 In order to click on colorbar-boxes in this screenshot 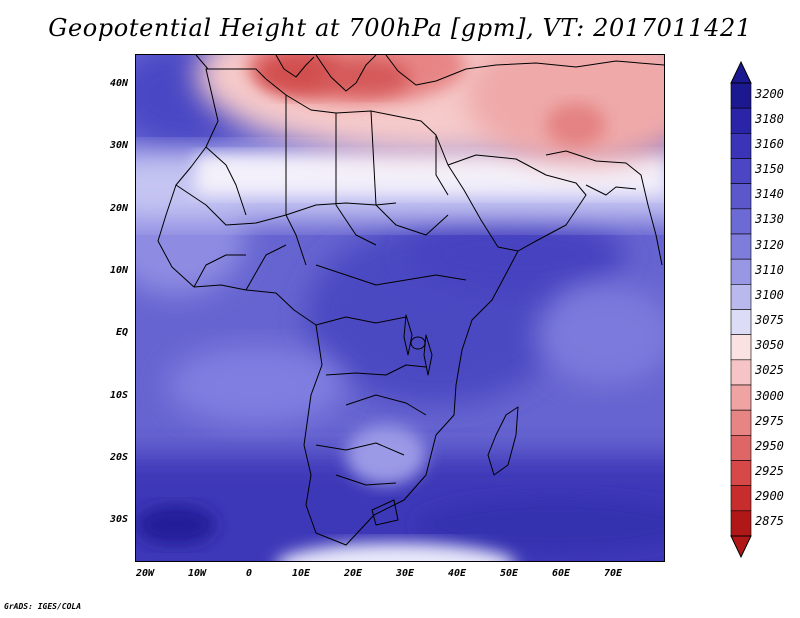, I will do `click(741, 309)`.